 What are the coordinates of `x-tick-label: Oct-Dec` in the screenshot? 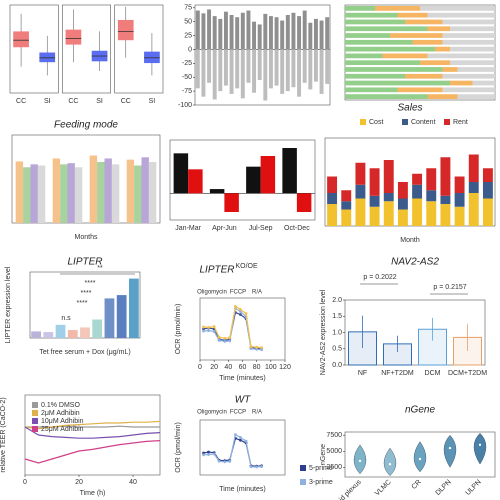 It's located at (297, 228).